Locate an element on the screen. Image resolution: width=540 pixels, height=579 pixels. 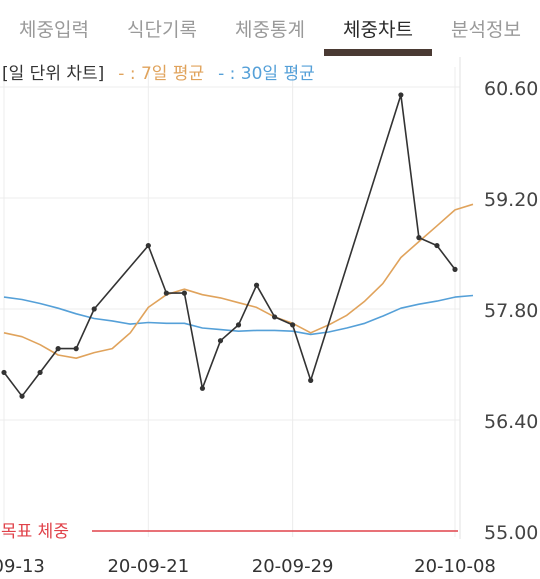
tab-diet-log: 식단기록 is located at coordinates (162, 28).